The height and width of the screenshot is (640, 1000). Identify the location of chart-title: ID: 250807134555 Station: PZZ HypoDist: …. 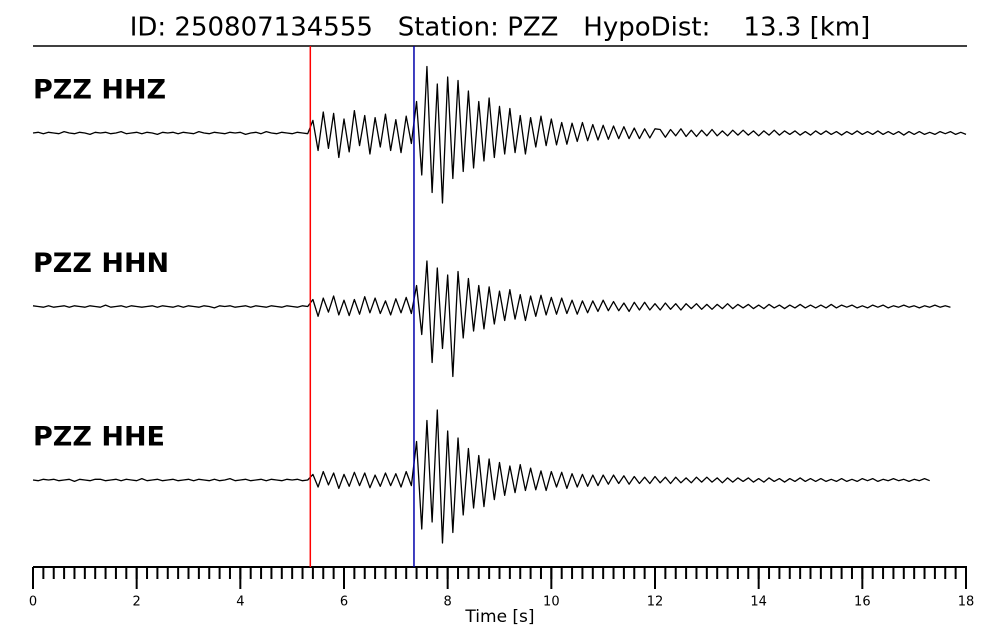
(500, 28).